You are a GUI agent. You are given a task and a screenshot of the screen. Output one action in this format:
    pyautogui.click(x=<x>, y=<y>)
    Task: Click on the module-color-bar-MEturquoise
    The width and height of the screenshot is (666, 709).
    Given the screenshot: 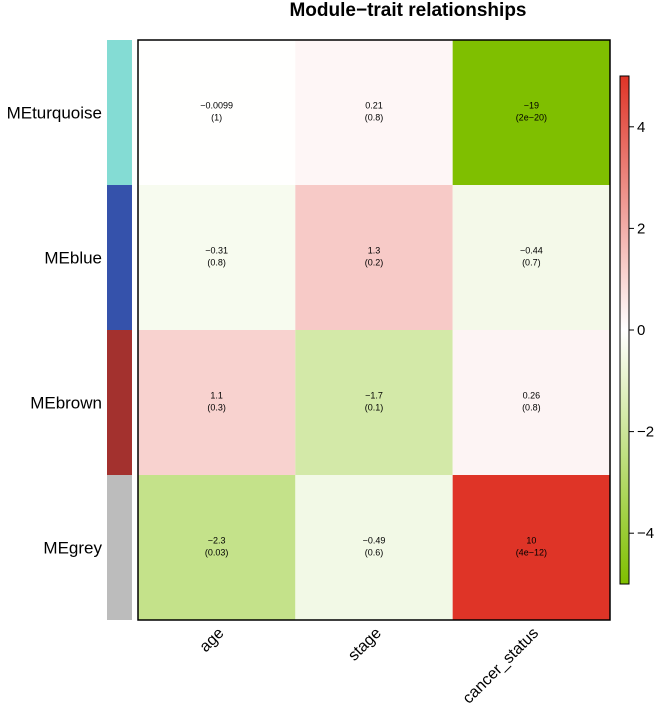 What is the action you would take?
    pyautogui.click(x=119, y=112)
    